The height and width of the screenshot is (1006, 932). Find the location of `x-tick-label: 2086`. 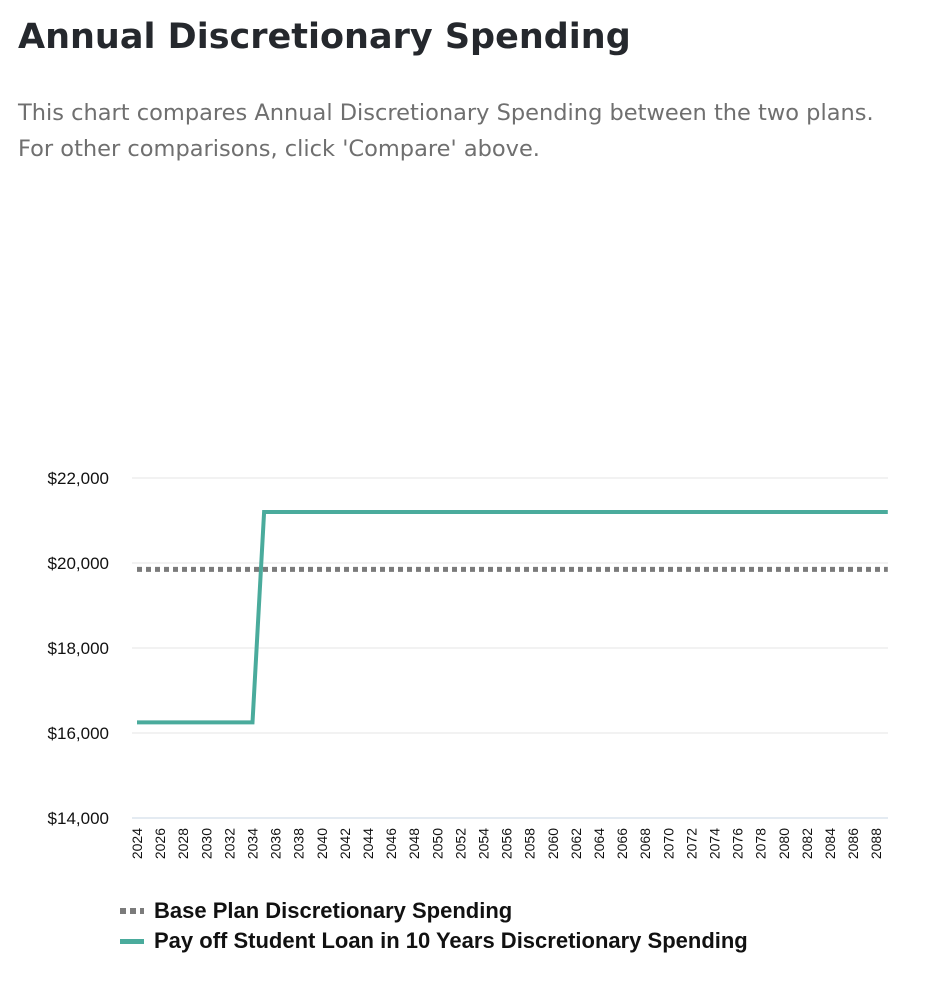

x-tick-label: 2086 is located at coordinates (853, 843).